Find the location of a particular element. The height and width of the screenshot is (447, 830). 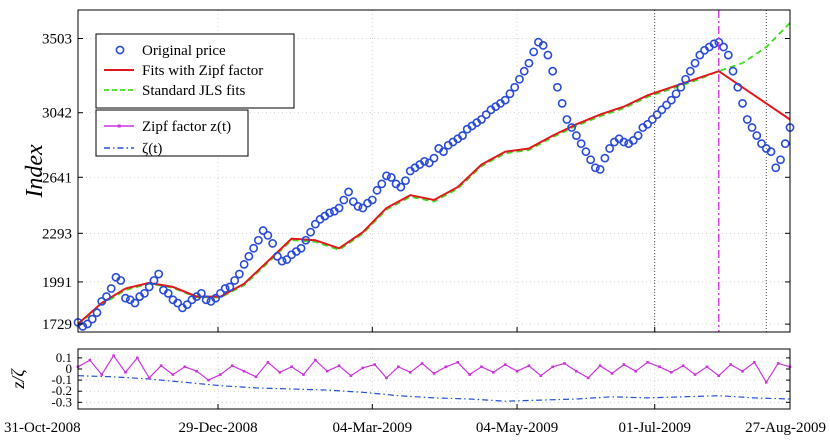

zipf-factor-panel: 0.10-0.1-0.2-0.3 z/ζ is located at coordinates (400, 379).